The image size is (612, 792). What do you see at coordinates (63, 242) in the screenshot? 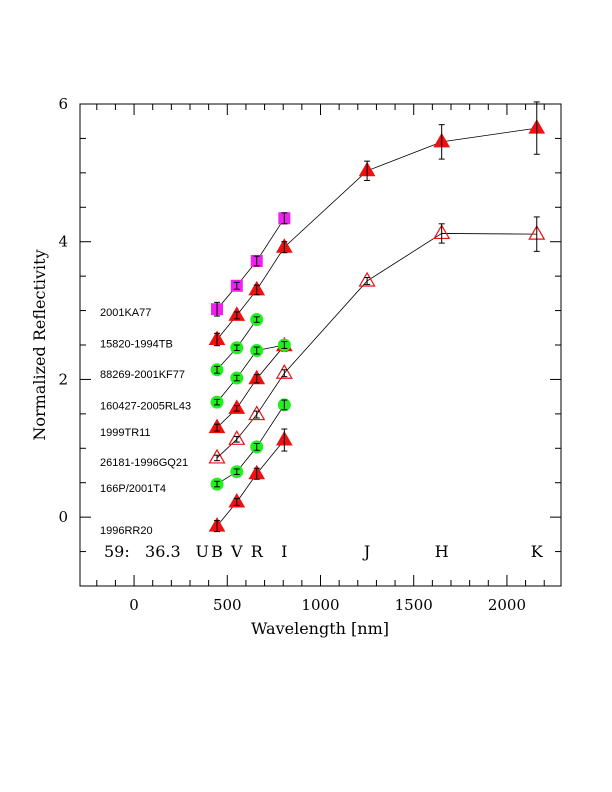
I see `y-tick-label: 4` at bounding box center [63, 242].